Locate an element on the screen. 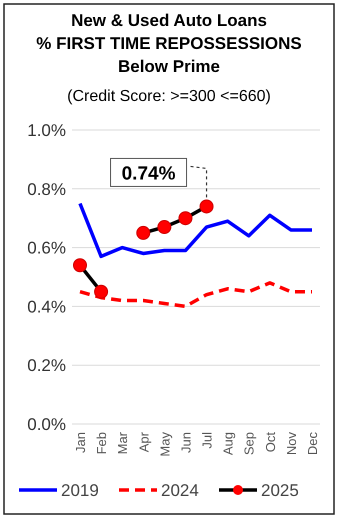 This screenshot has height=518, width=338. x-tick-label: Nov is located at coordinates (291, 444).